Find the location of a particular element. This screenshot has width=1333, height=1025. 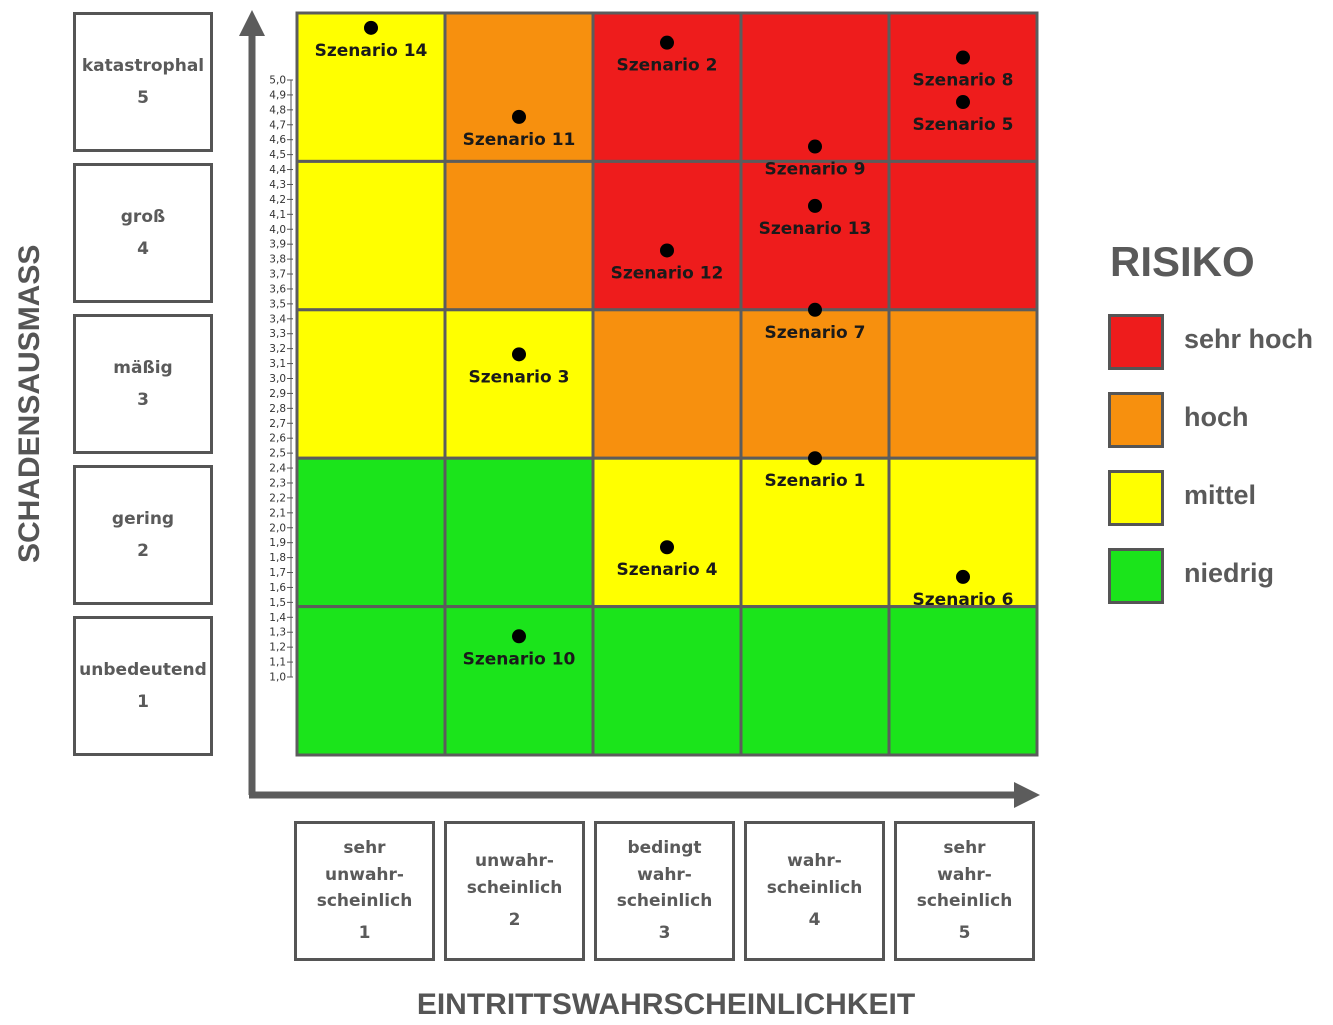

y-tick-label: 1,5 is located at coordinates (277, 603).